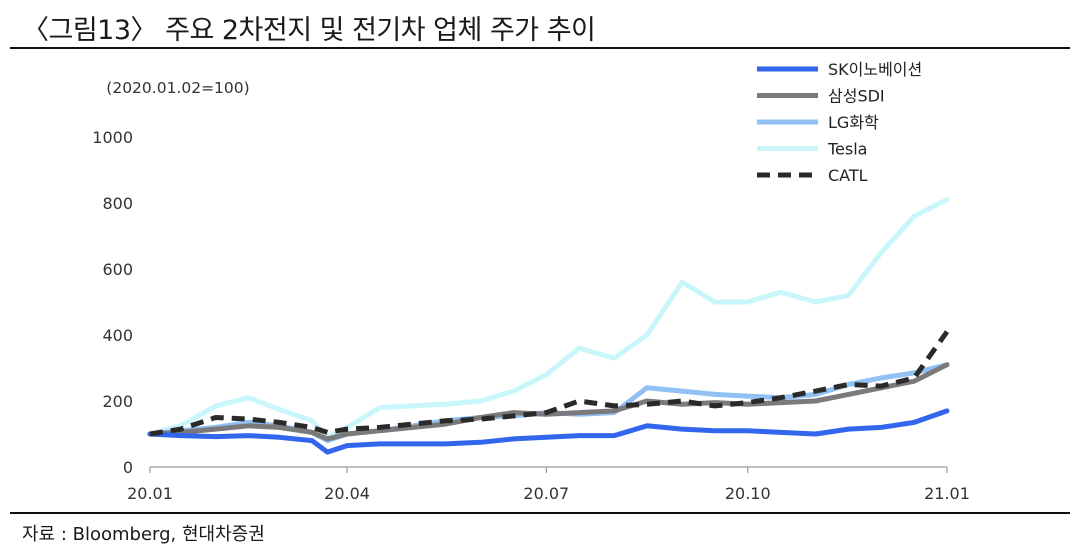  I want to click on source-note: 자료 : Bloomberg, 현대차증권, so click(143, 534).